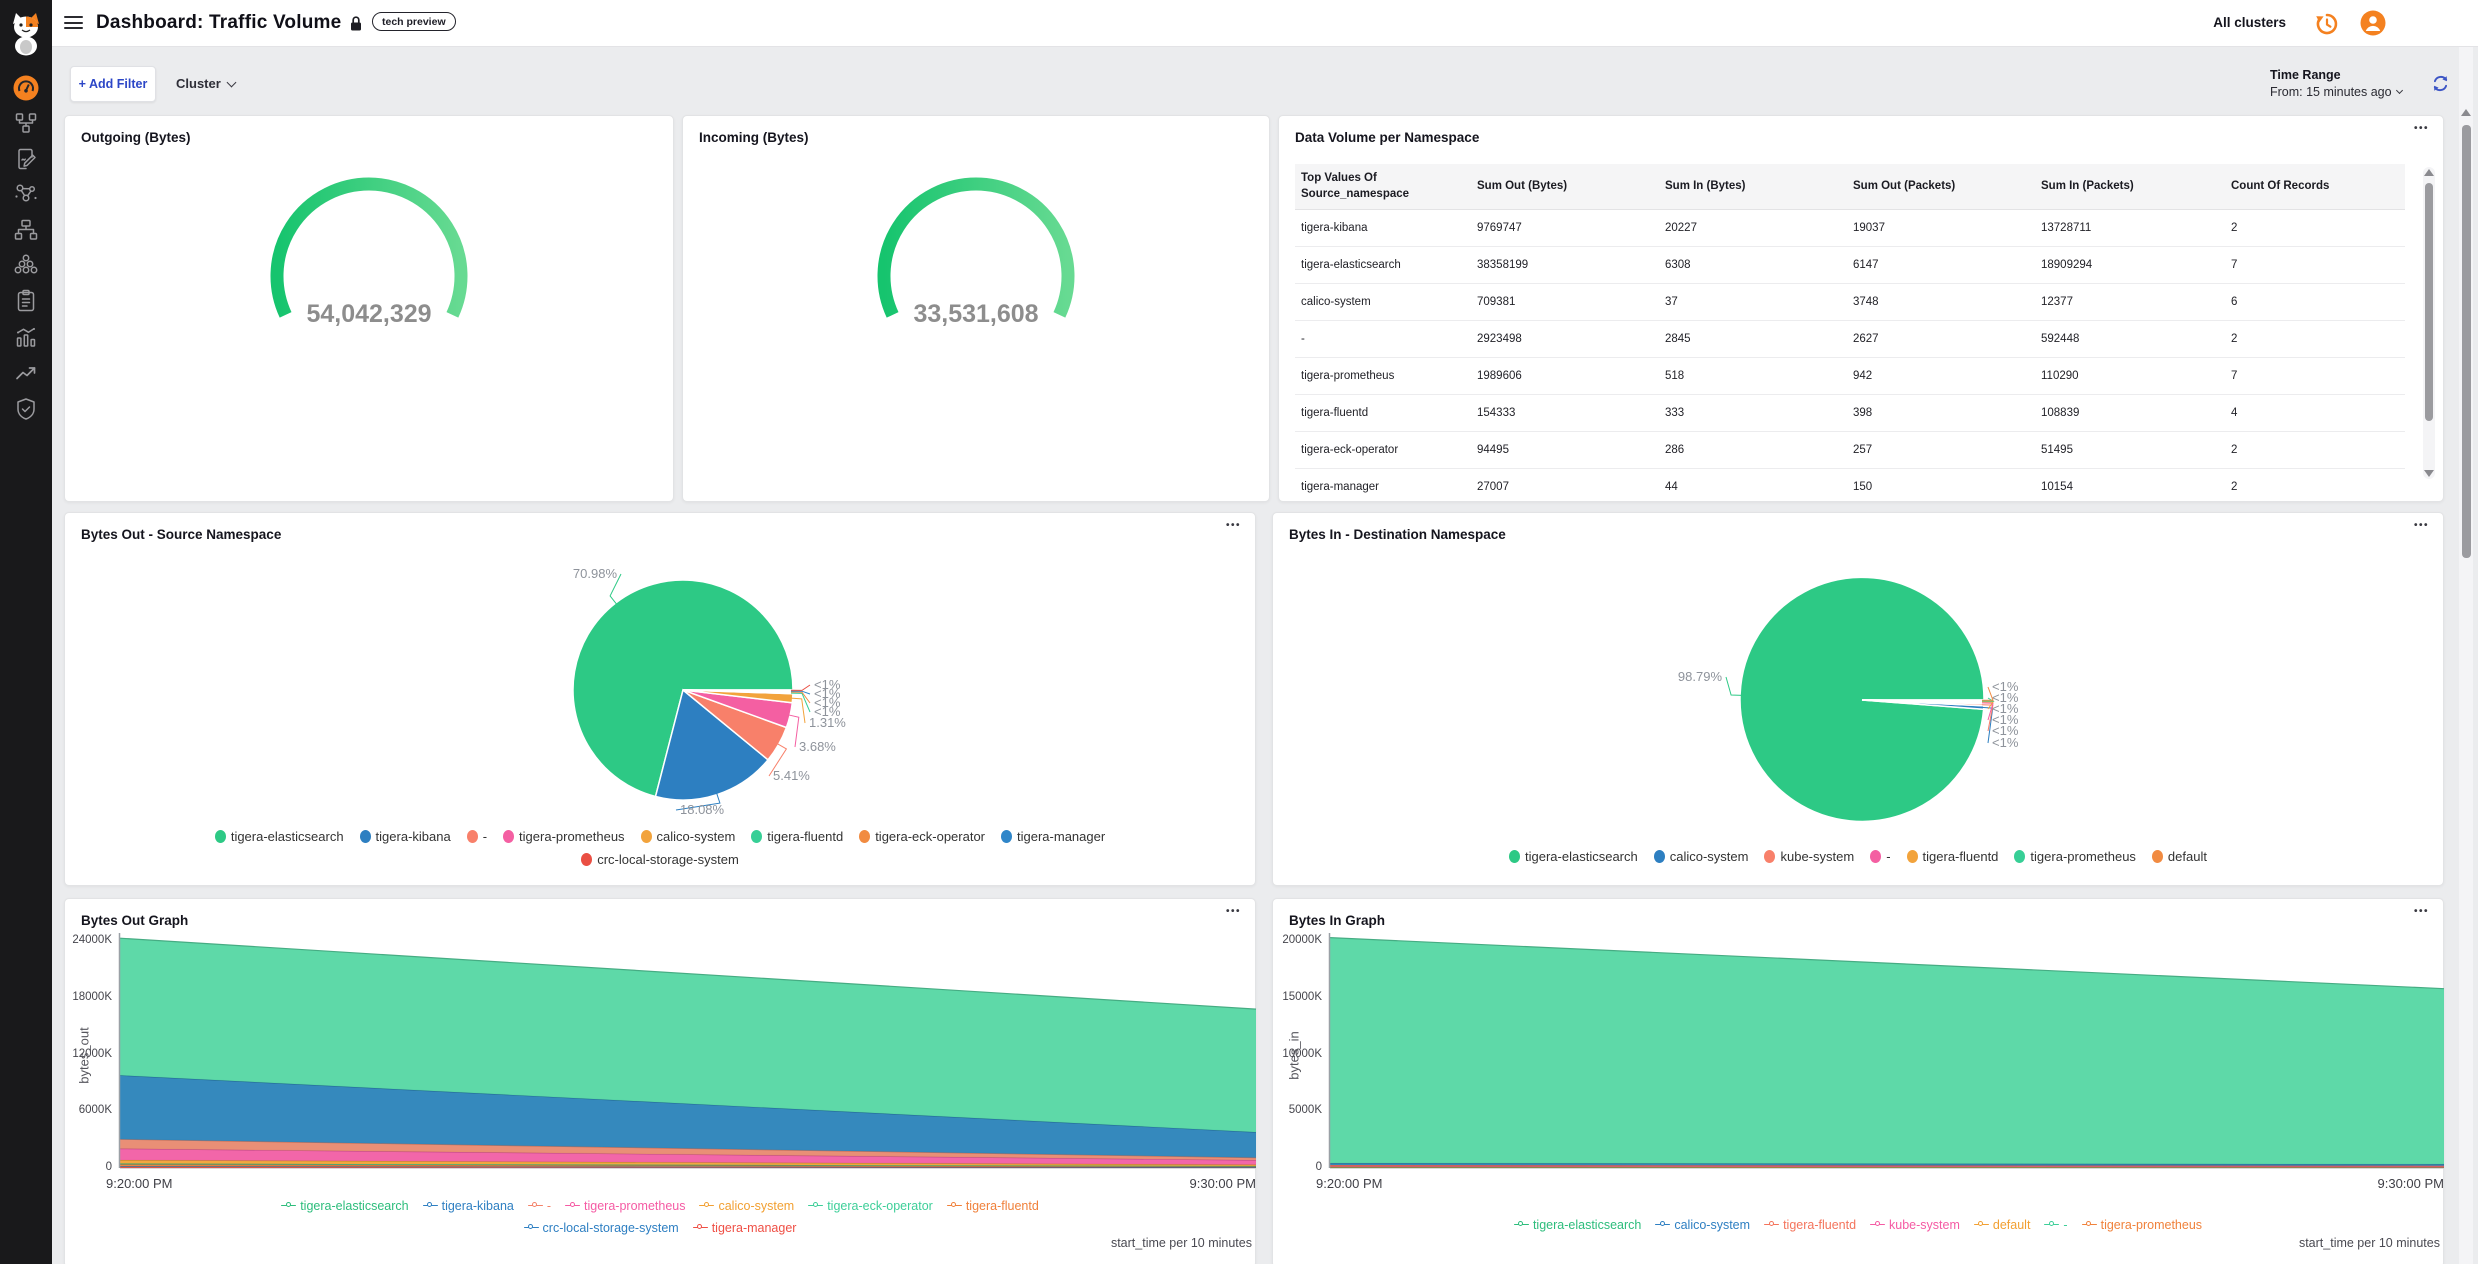  I want to click on add-filter-button: + Add Filter, so click(113, 84).